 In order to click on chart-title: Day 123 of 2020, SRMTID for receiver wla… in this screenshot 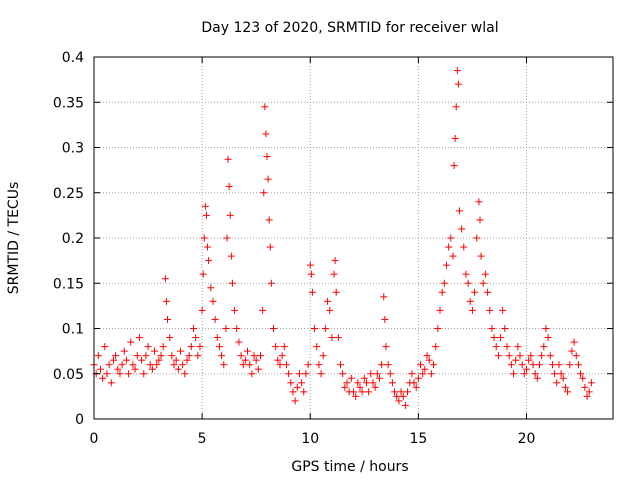, I will do `click(349, 28)`.